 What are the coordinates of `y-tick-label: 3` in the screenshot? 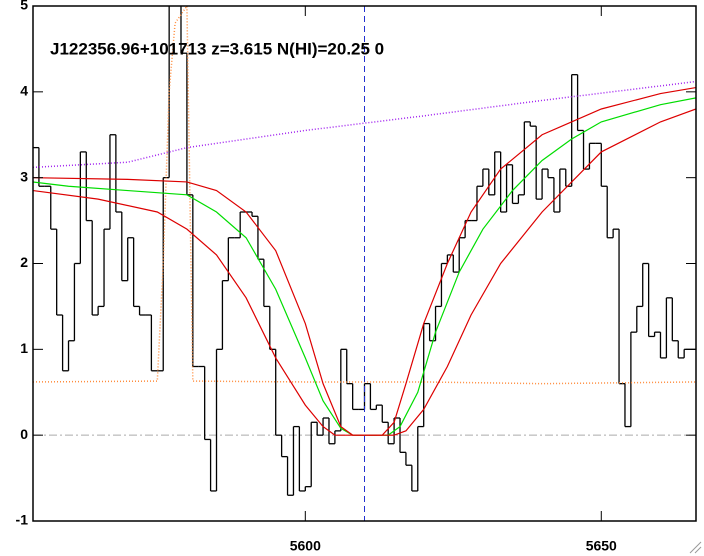 It's located at (24, 176).